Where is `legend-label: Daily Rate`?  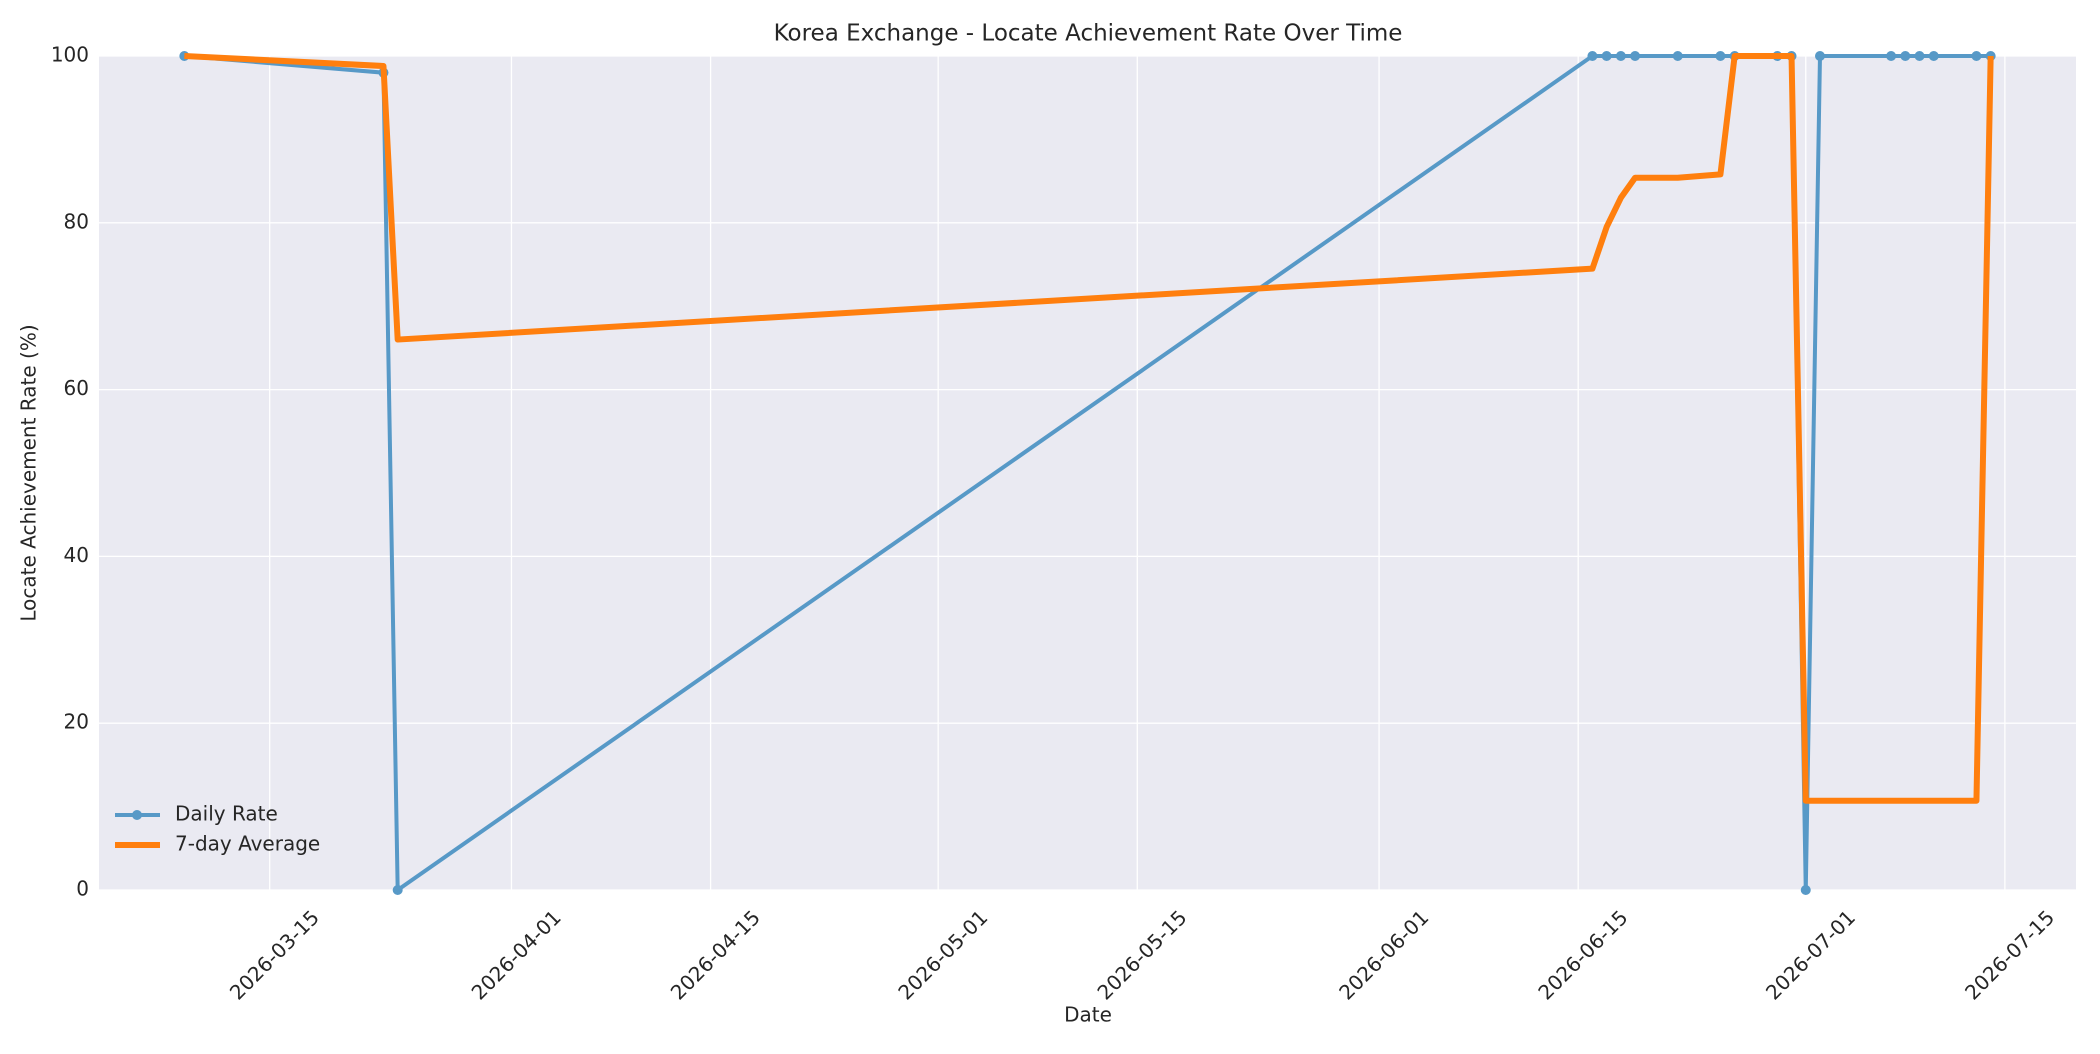
legend-label: Daily Rate is located at coordinates (226, 814).